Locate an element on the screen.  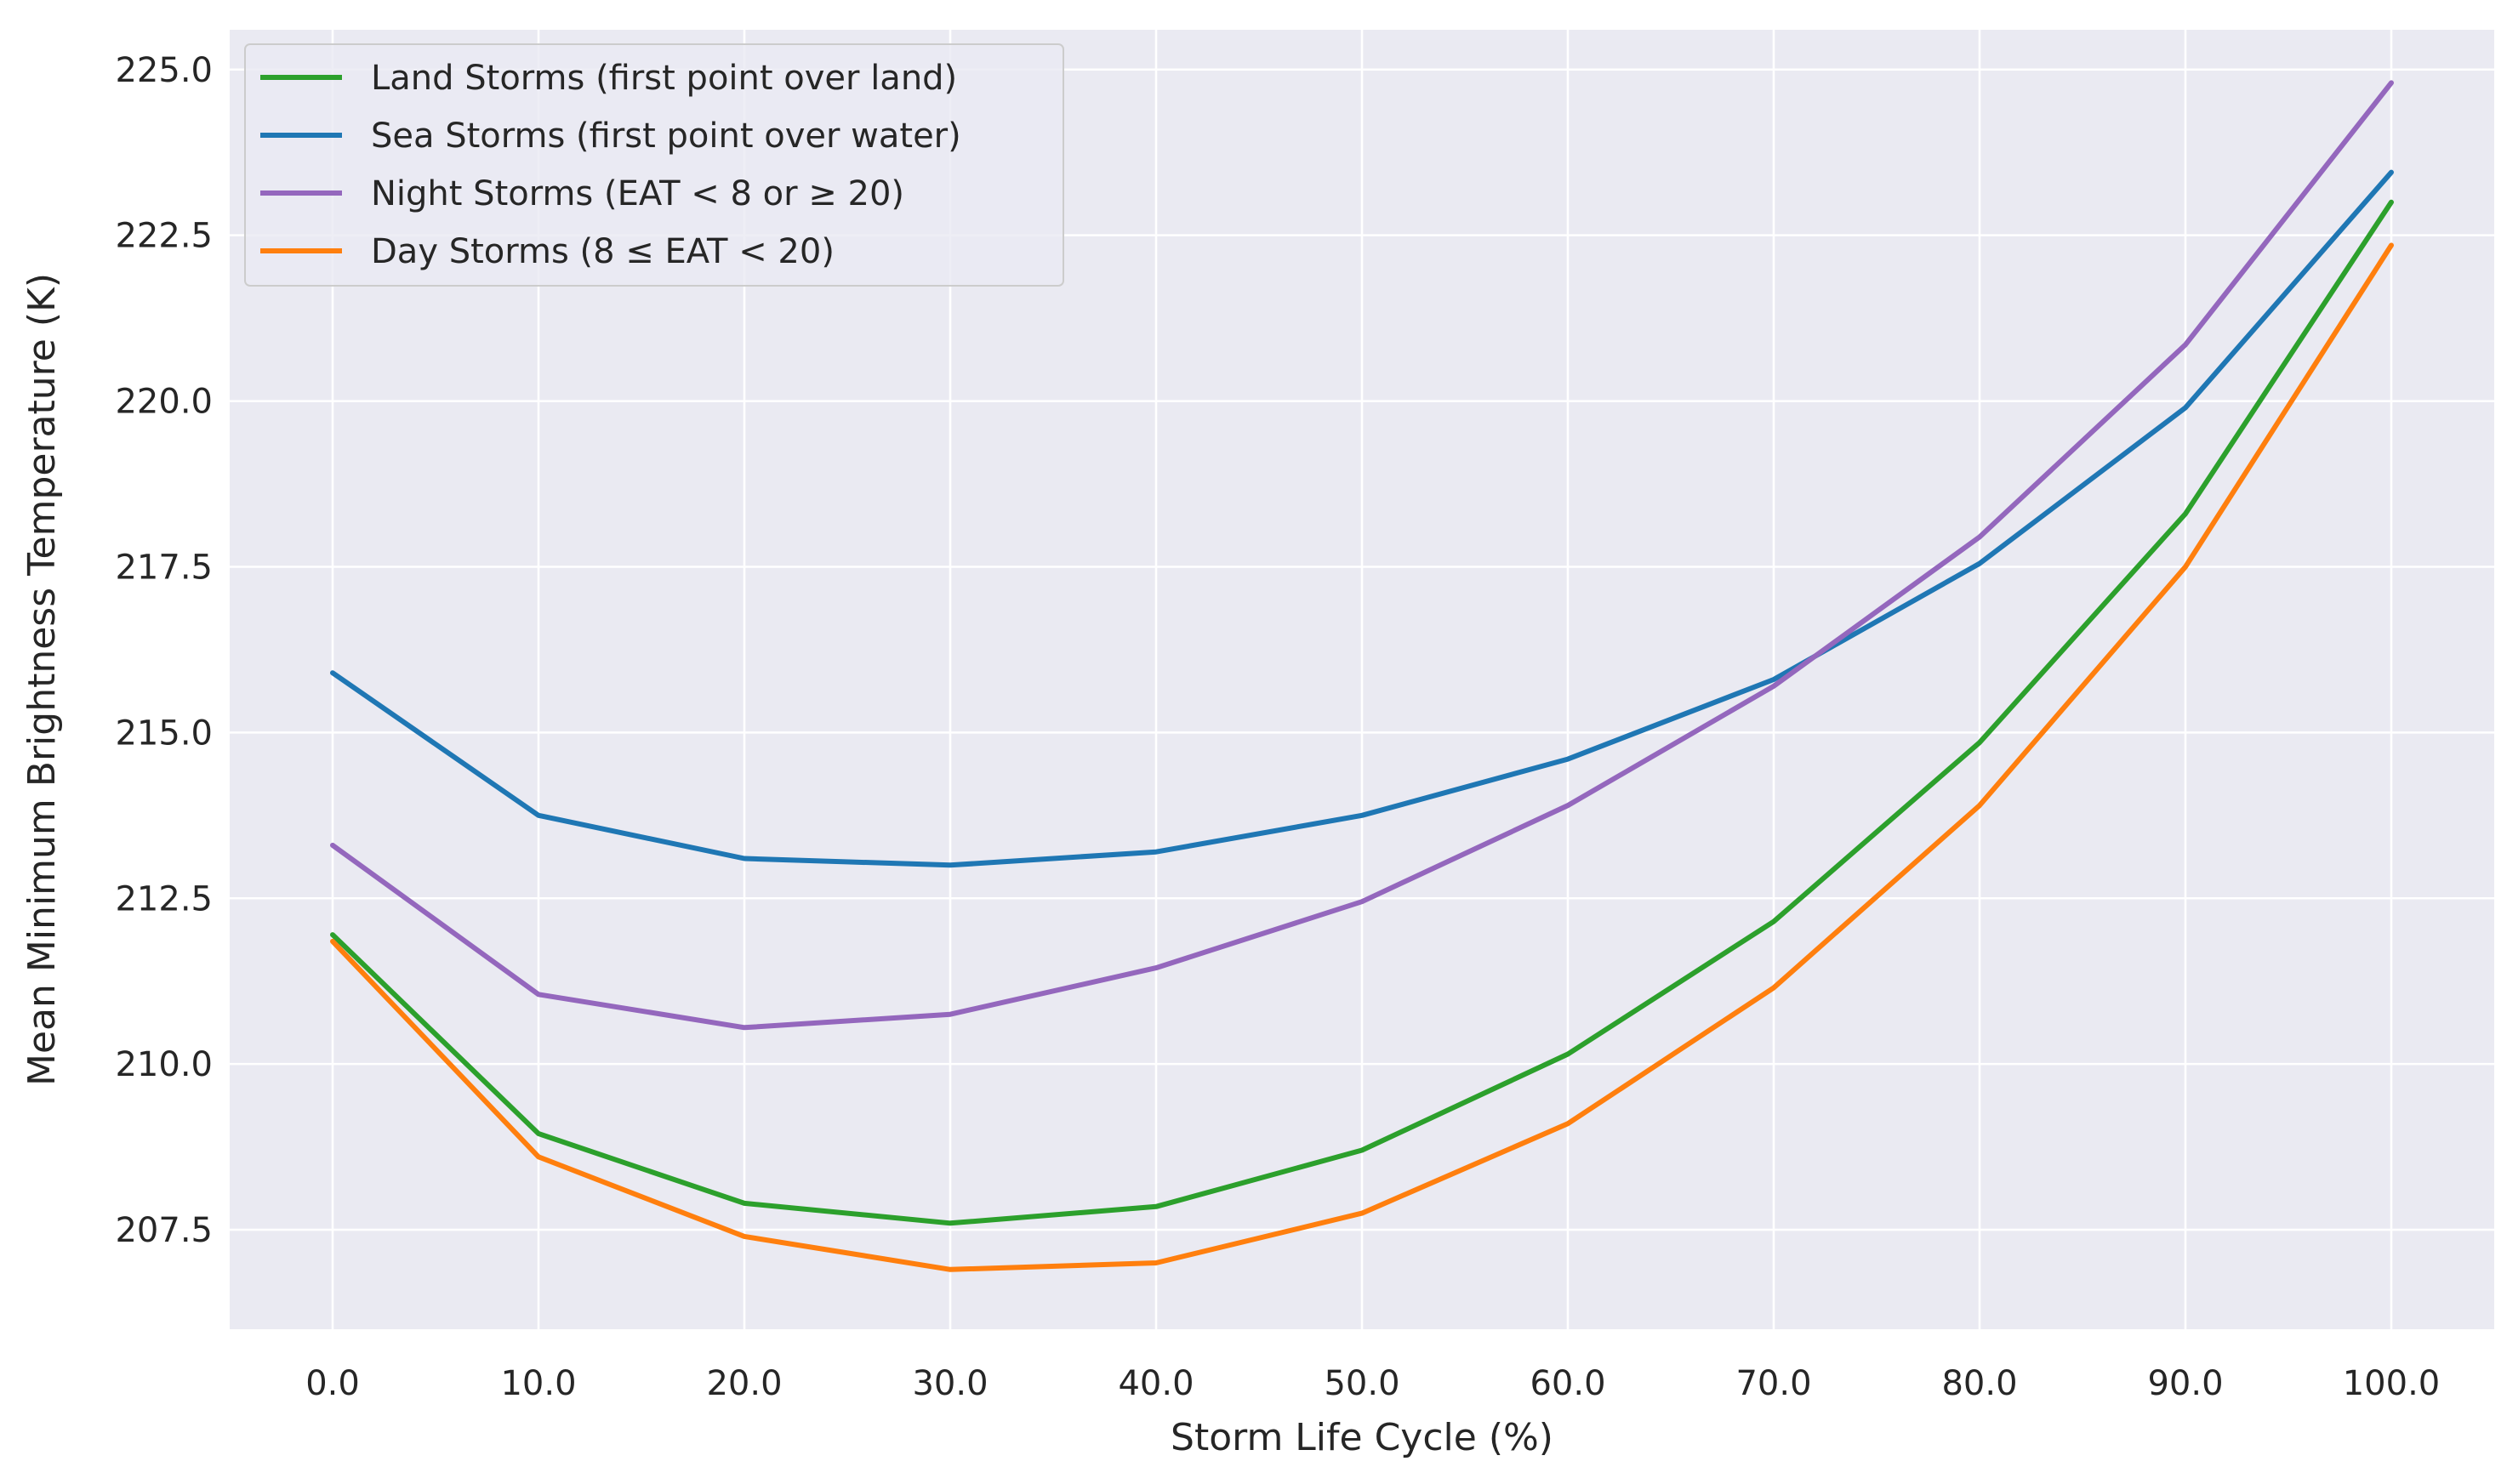
legend-label: Day Storms (8 ≤ EAT < 20) is located at coordinates (603, 251).